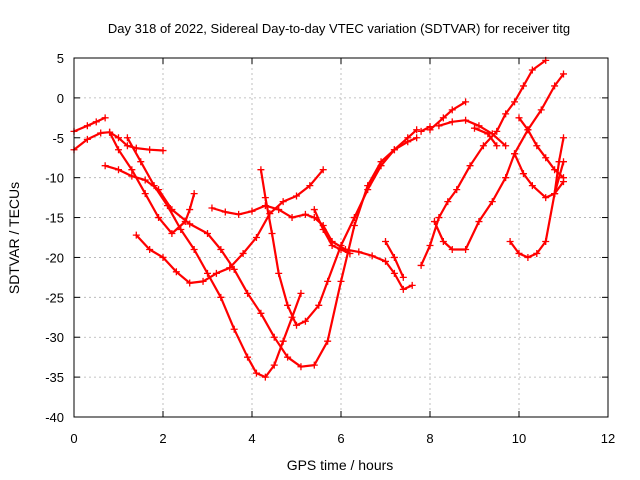 The image size is (640, 480). Describe the element at coordinates (519, 438) in the screenshot. I see `x-tick-label: 10` at that location.